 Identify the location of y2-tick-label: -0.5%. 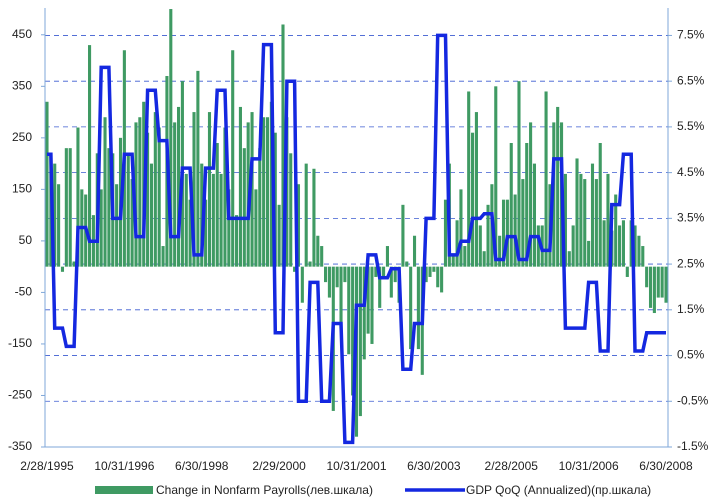
(693, 400).